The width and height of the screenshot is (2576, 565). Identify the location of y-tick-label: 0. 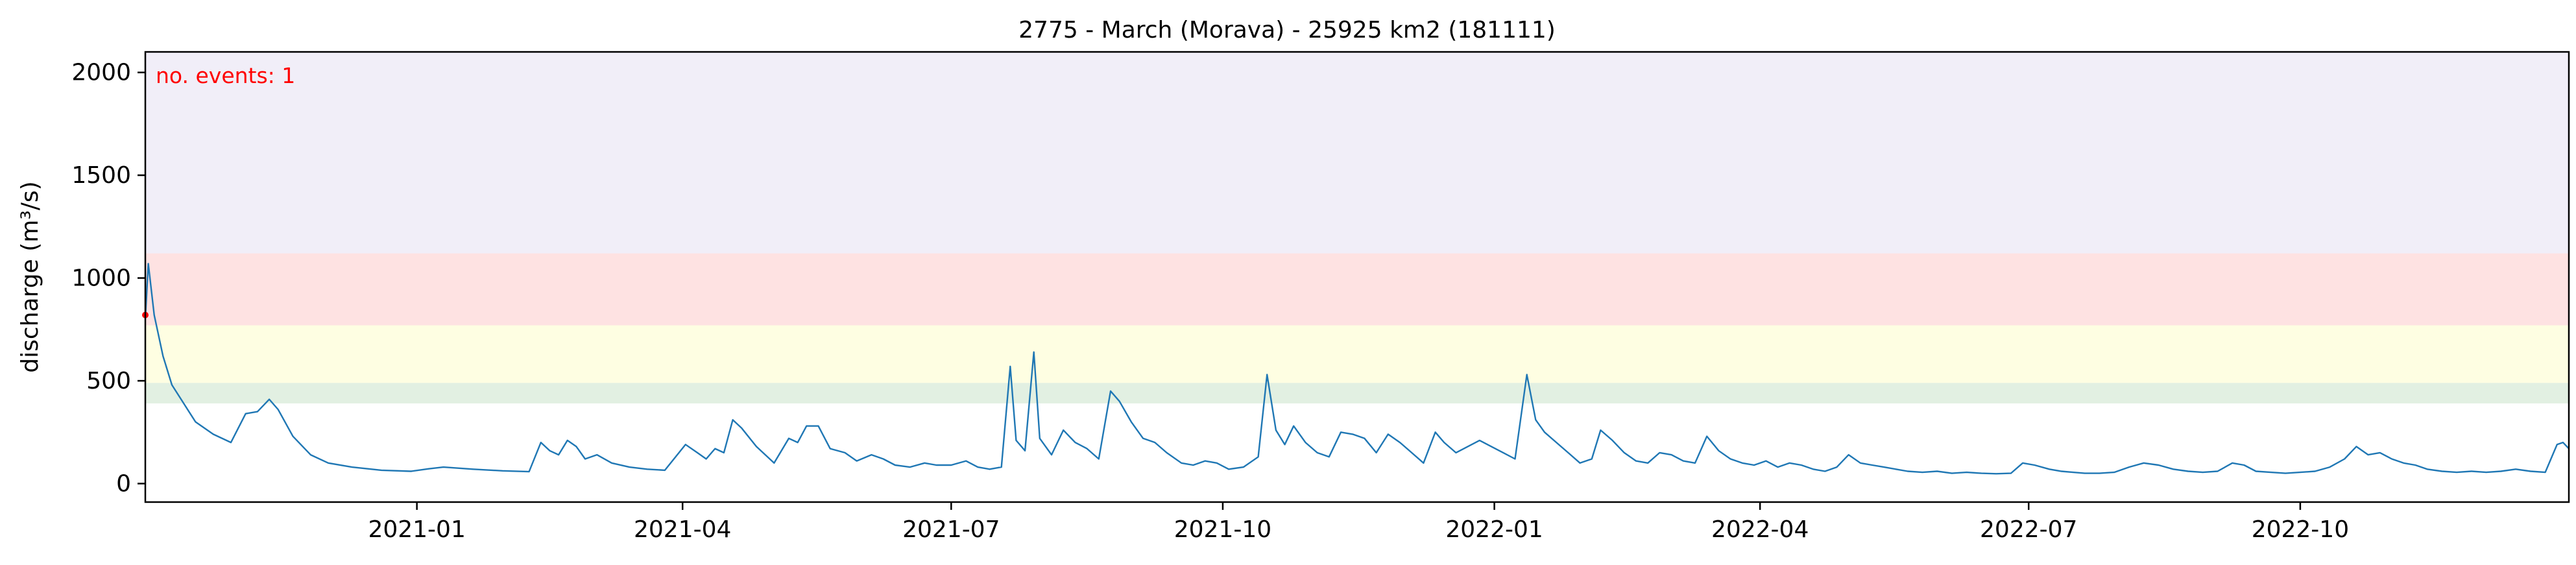
(123, 483).